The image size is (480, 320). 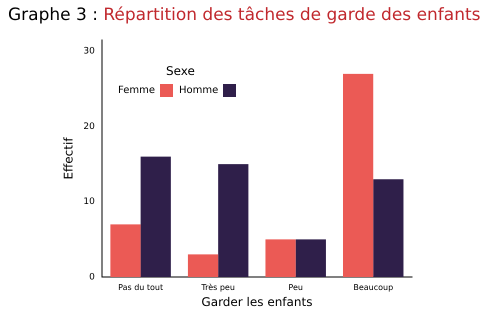 I want to click on x-tick-label: Beaucoup, so click(x=373, y=287).